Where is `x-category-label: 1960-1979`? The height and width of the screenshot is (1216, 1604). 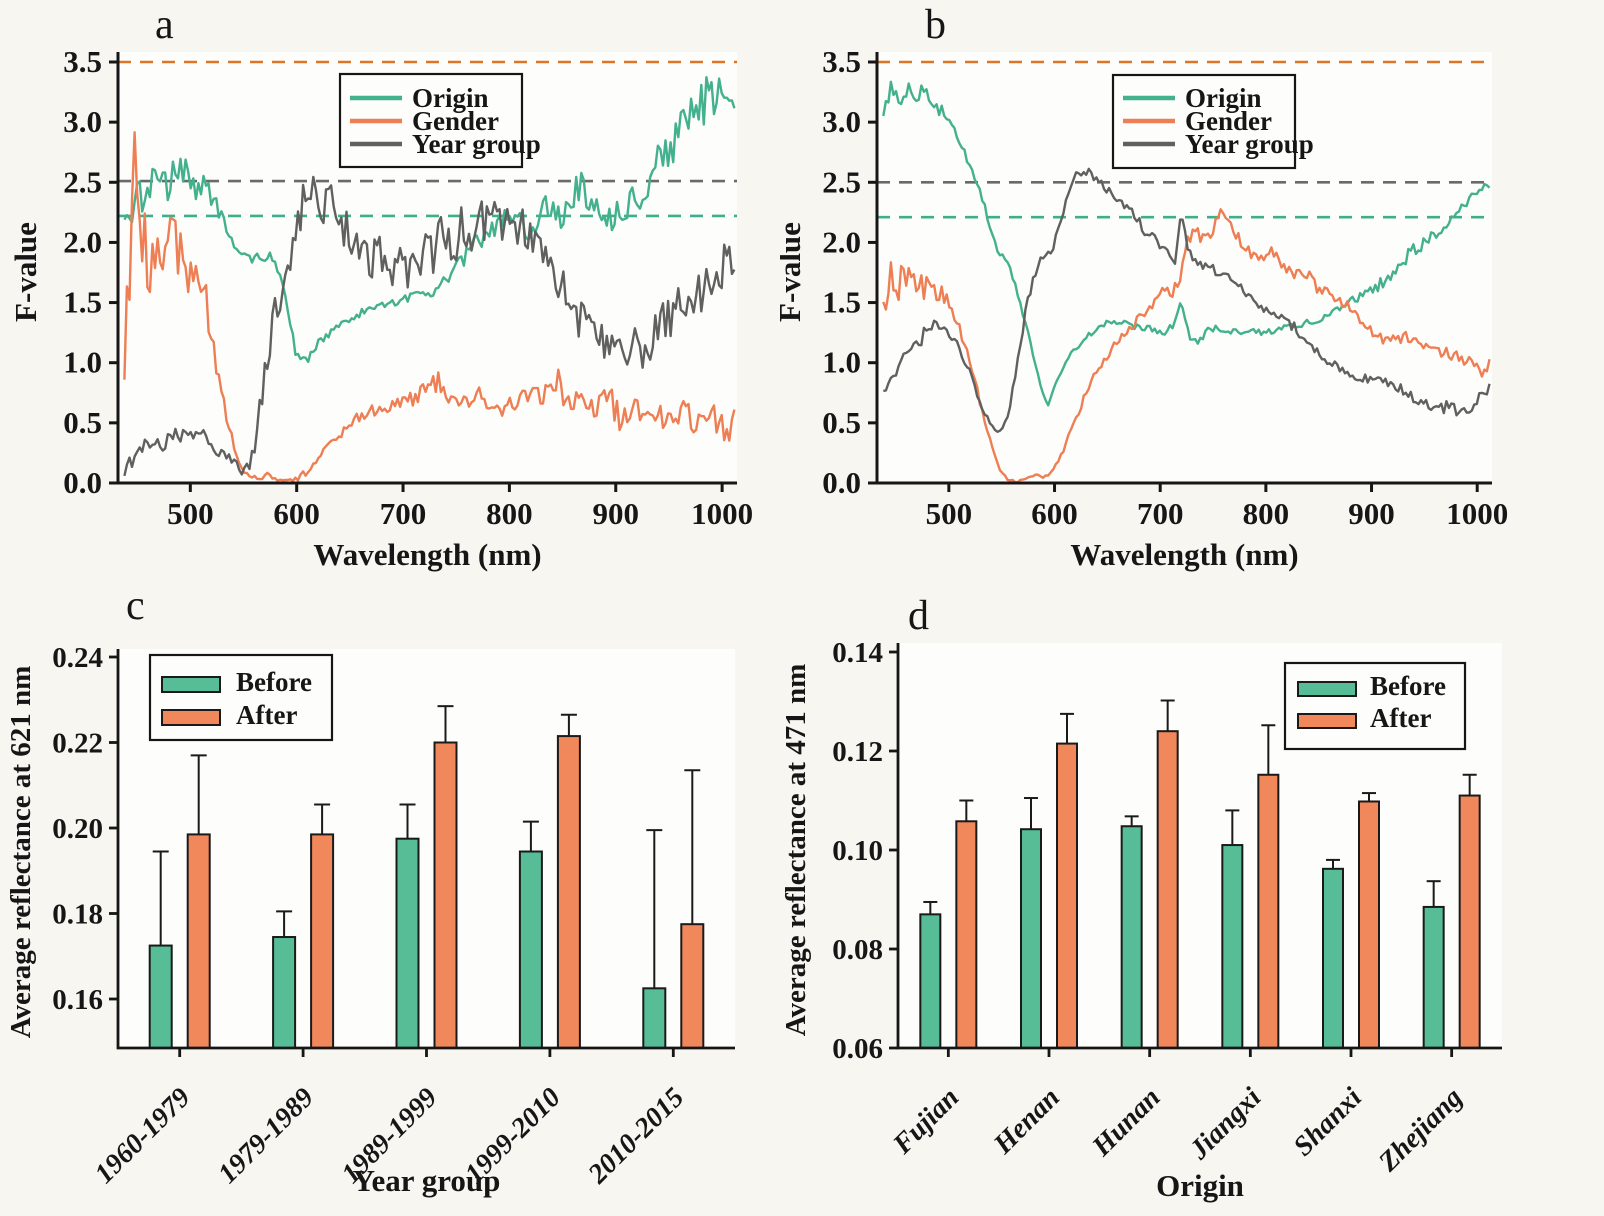 x-category-label: 1960-1979 is located at coordinates (143, 1136).